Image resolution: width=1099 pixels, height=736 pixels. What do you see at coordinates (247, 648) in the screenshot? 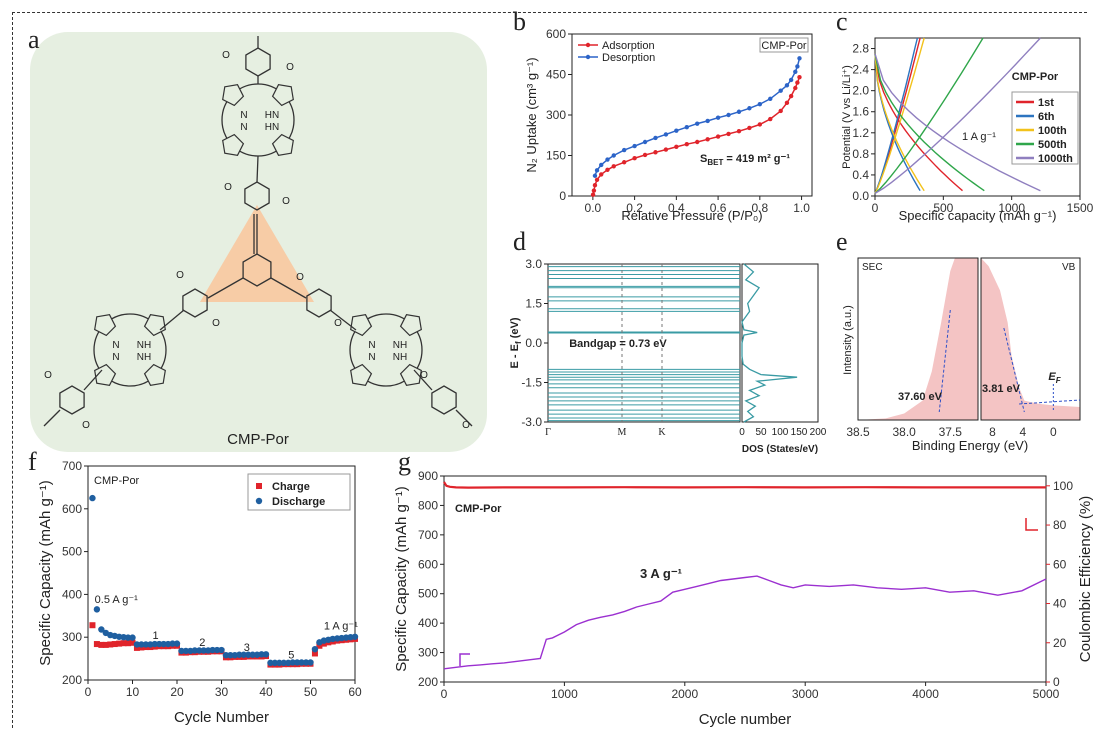
I see `rate-label: 3` at bounding box center [247, 648].